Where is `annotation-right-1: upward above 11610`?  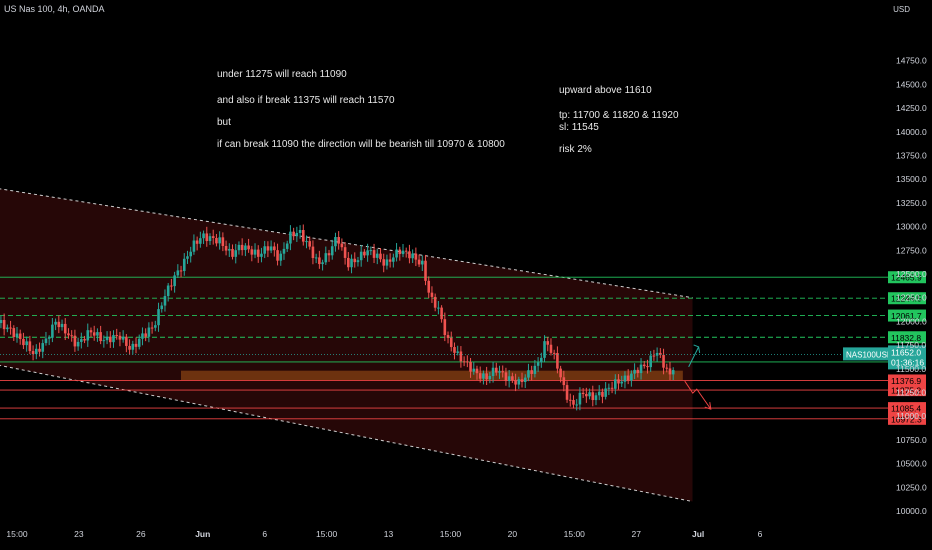
annotation-right-1: upward above 11610 is located at coordinates (605, 90).